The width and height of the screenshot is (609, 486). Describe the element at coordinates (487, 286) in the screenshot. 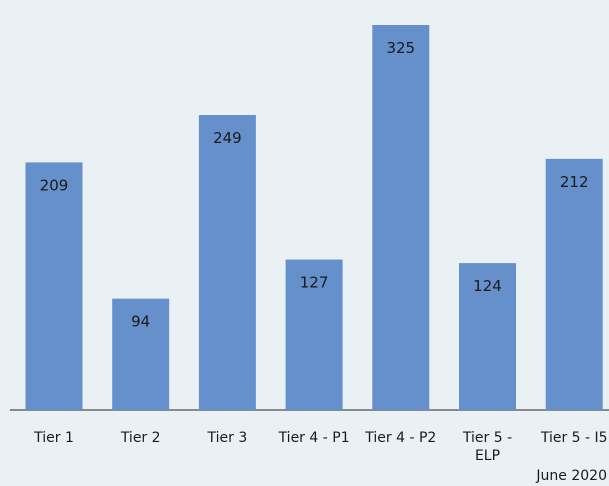

I see `bar-value-label-5: 124` at that location.